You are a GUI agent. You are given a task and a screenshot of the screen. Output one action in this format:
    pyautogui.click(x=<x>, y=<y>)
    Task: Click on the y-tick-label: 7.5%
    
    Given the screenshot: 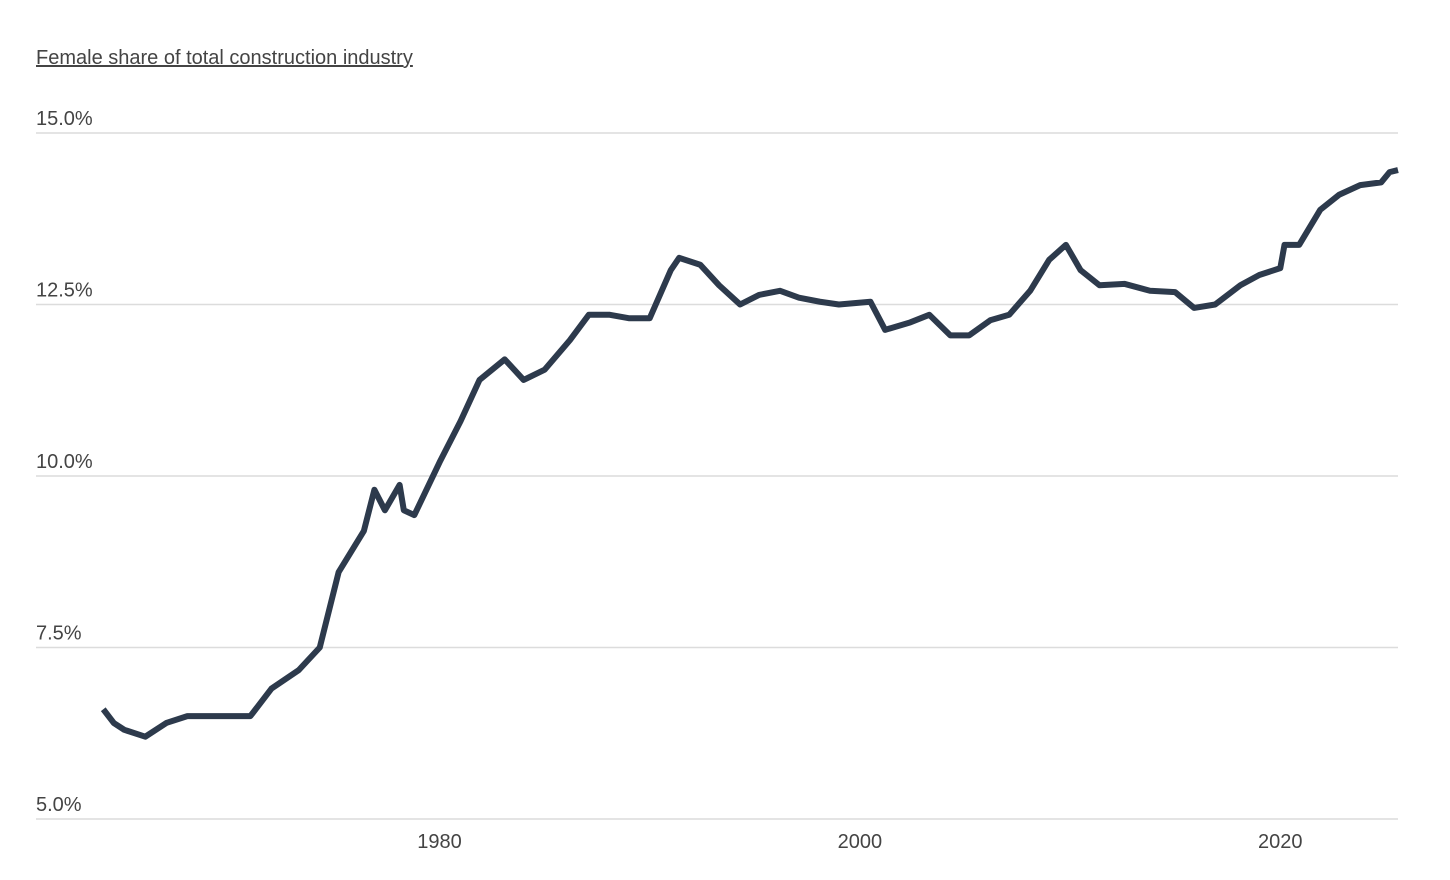 What is the action you would take?
    pyautogui.click(x=59, y=634)
    